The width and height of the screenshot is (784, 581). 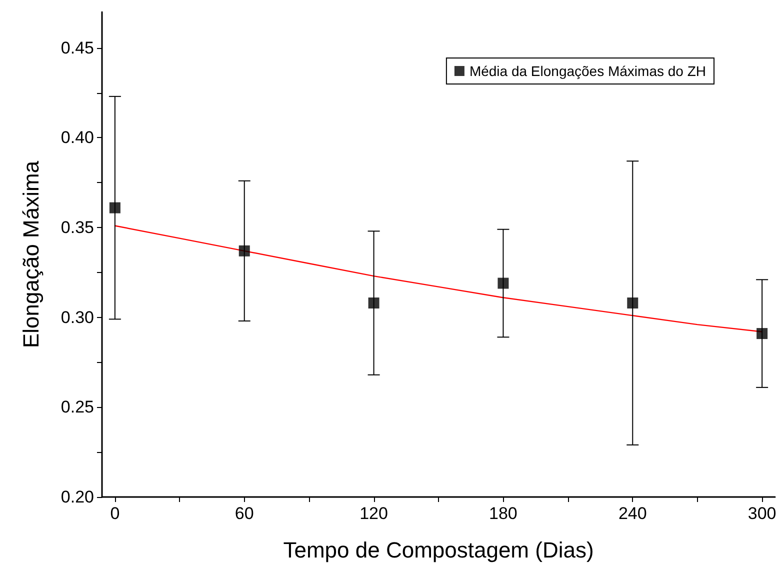 I want to click on y-tick-label: 0.25, so click(x=77, y=407).